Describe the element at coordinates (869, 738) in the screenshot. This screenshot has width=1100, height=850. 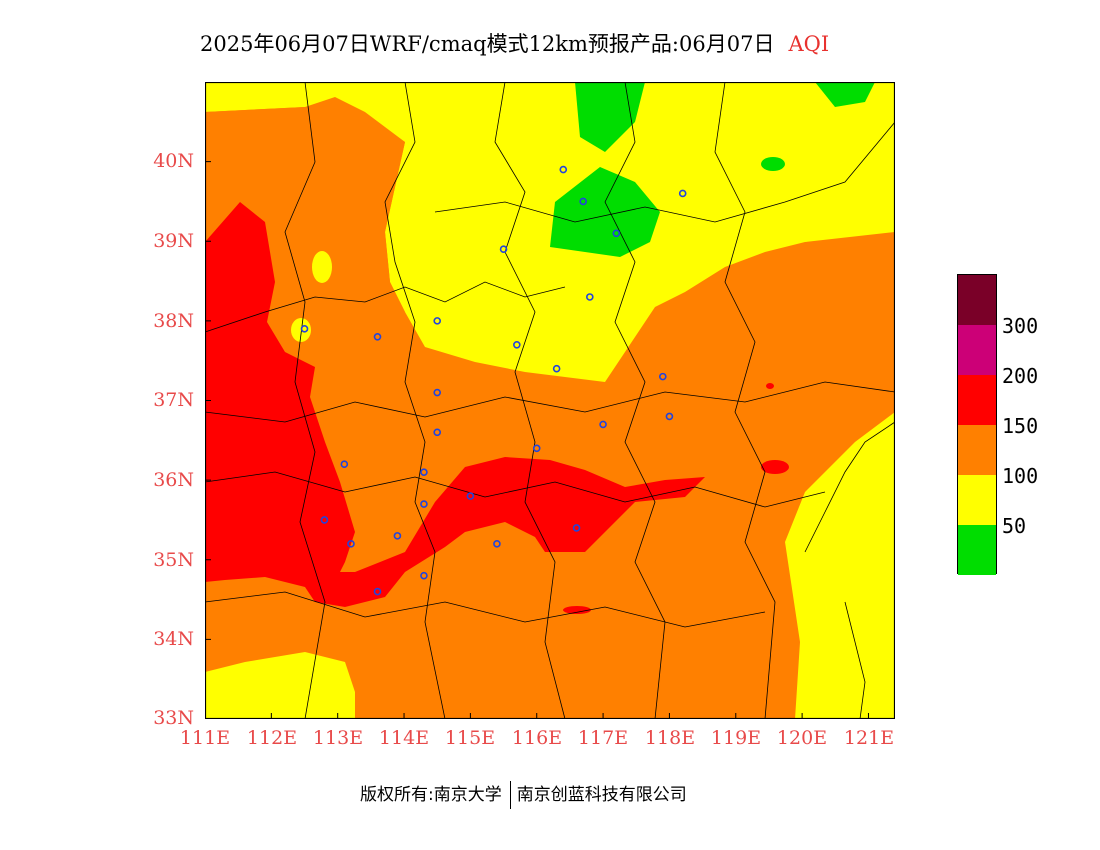
I see `lon-label-121e: 121E` at that location.